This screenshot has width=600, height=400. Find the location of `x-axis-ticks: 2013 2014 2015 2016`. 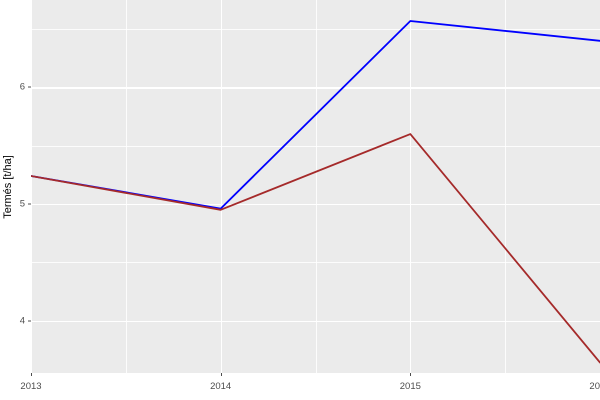

x-axis-ticks: 2013 2014 2015 2016 is located at coordinates (310, 386).